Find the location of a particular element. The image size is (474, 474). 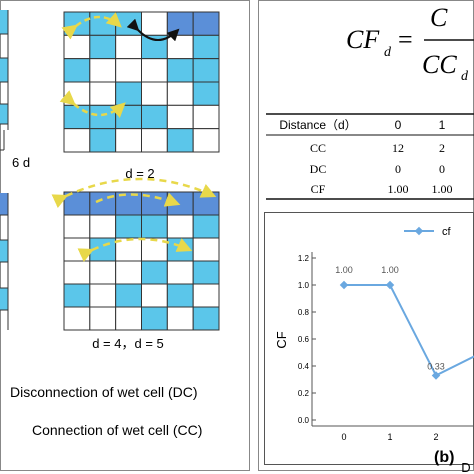

y-axis-label: CF is located at coordinates (281, 339).